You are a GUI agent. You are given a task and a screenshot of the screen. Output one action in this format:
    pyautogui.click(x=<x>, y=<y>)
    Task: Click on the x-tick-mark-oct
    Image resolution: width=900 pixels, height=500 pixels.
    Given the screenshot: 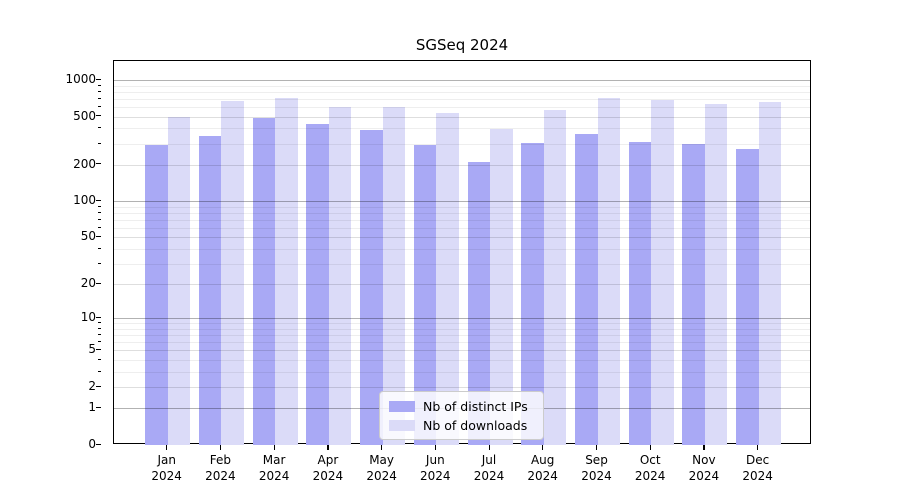 What is the action you would take?
    pyautogui.click(x=650, y=447)
    